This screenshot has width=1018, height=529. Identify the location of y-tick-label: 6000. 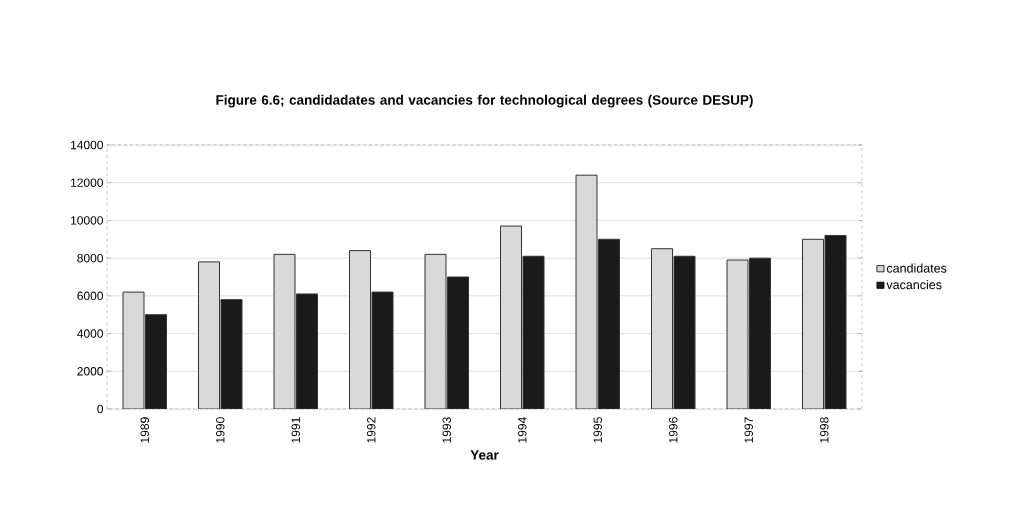
(90, 296).